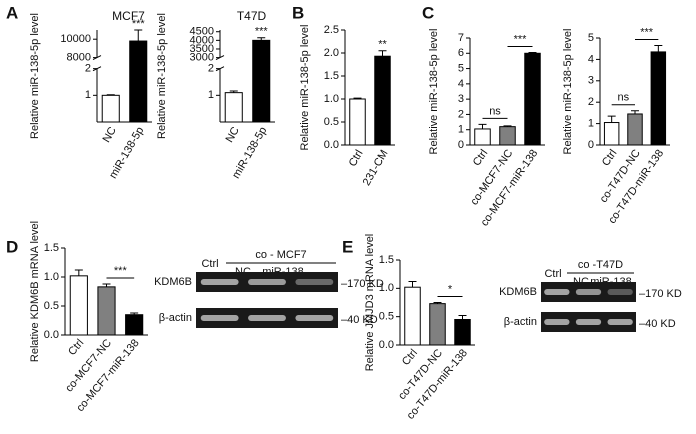  What do you see at coordinates (591, 124) in the screenshot?
I see `y-tick-label: 1` at bounding box center [591, 124].